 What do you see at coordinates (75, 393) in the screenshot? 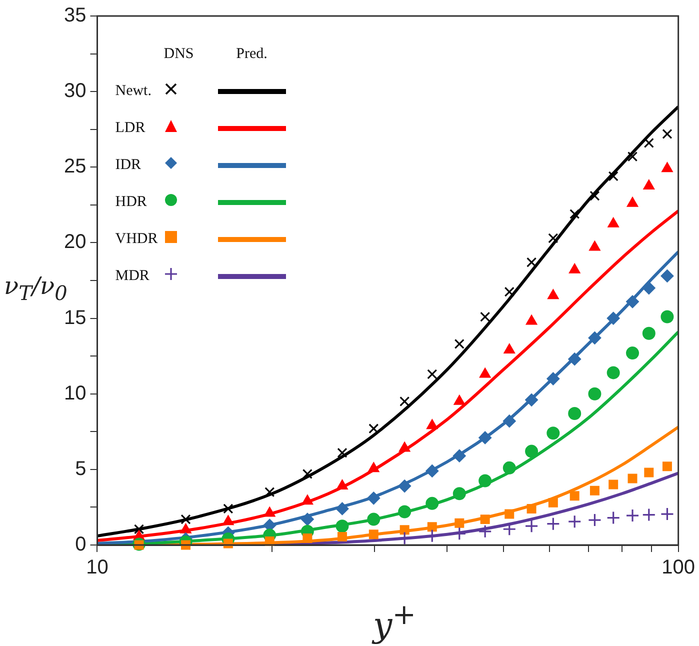
I see `y-tick-label: 10` at bounding box center [75, 393].